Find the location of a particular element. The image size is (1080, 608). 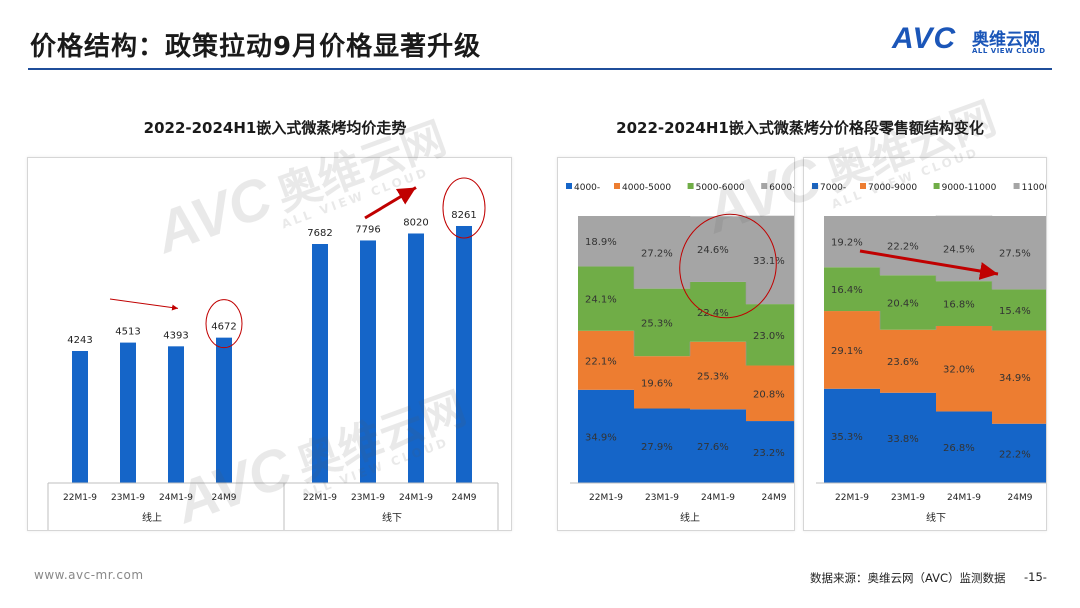

data-label: 35.3% is located at coordinates (847, 437).